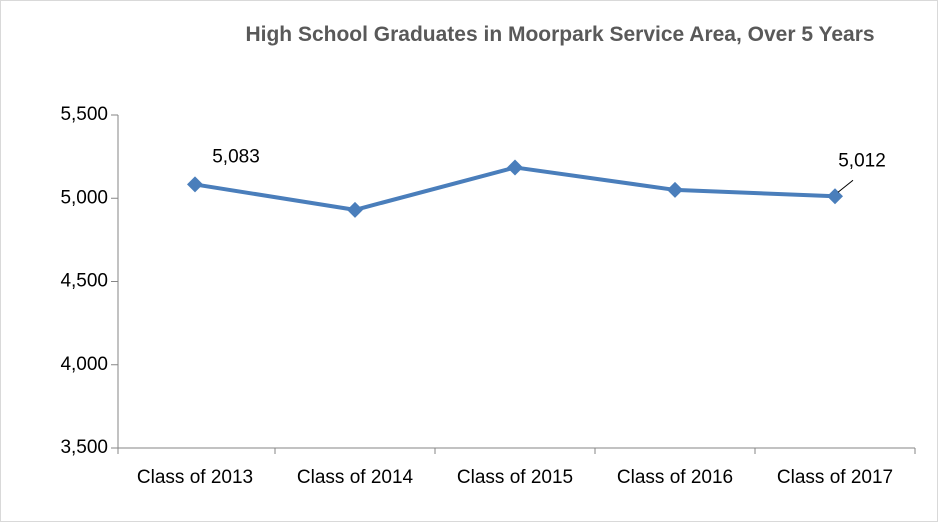 The height and width of the screenshot is (522, 938). I want to click on y-tick-label: 4,000, so click(84, 364).